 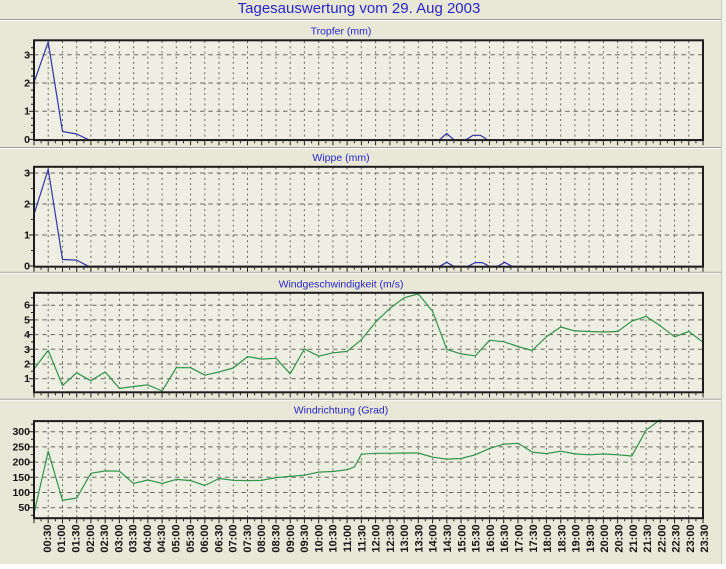 I want to click on svg-text: 50, so click(x=24, y=508).